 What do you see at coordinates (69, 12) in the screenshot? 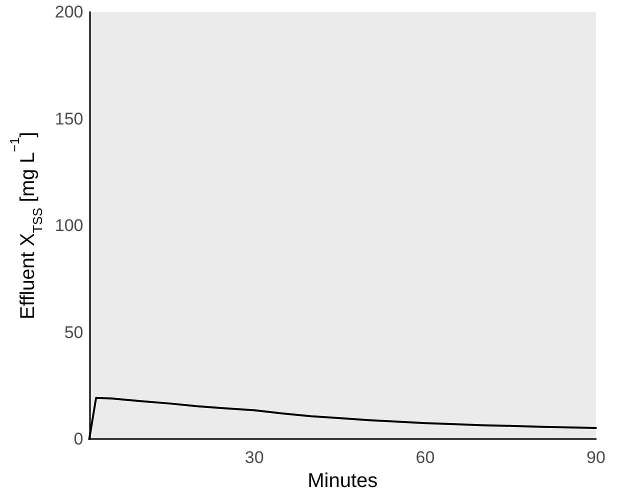
I see `y-tick-label: 200` at bounding box center [69, 12].